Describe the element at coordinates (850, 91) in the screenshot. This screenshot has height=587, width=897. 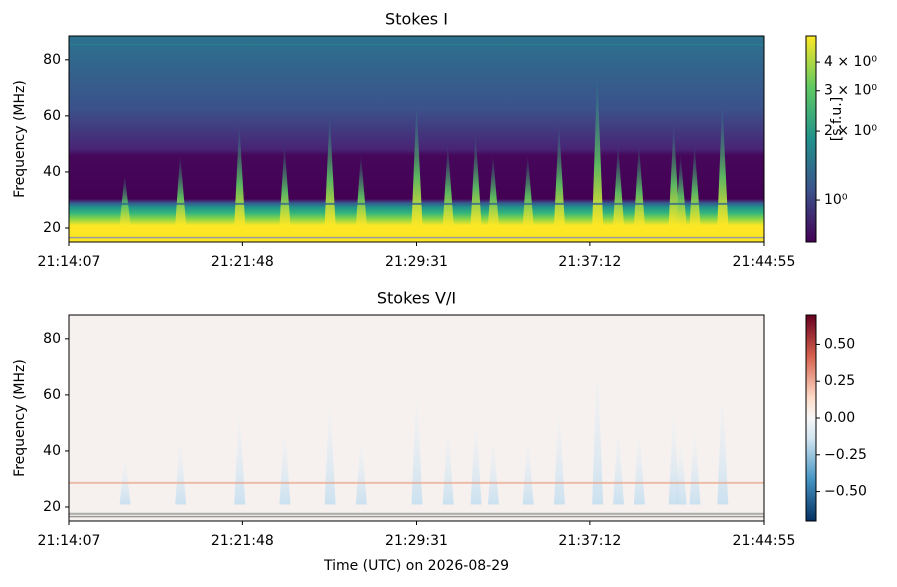
I see `colorbar-tick-label: 3 × 10⁰` at that location.